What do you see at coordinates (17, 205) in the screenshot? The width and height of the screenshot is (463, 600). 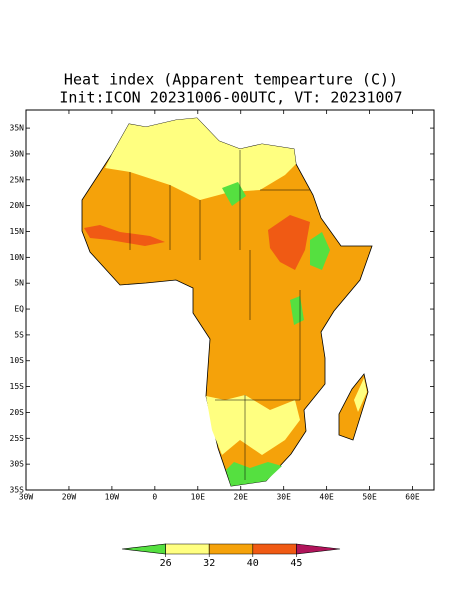 I see `lat-tick-label: 20N` at bounding box center [17, 205].